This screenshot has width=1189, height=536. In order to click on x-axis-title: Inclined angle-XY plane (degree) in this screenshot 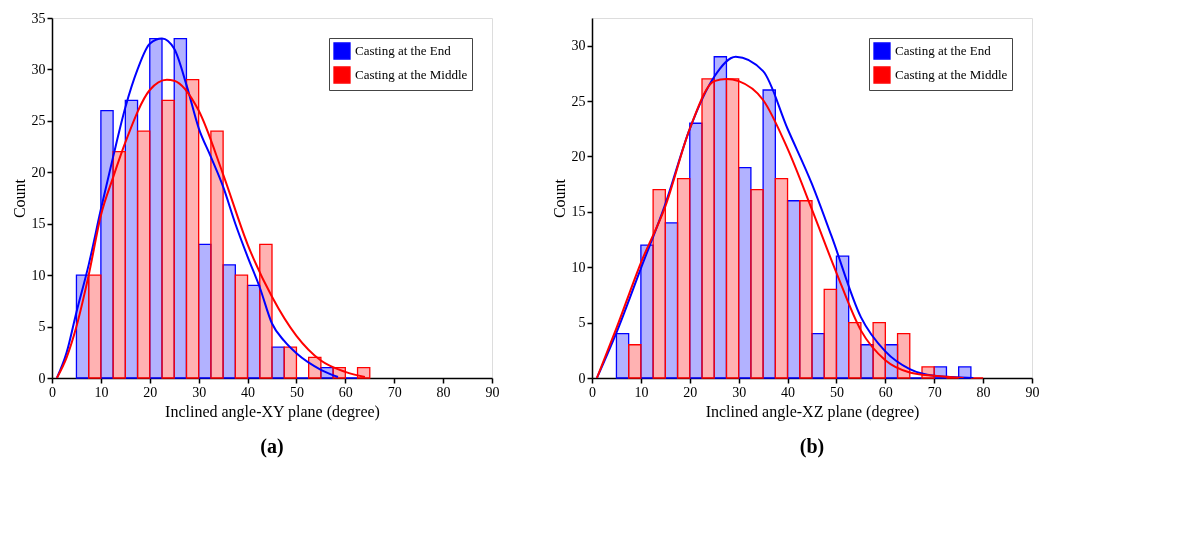, I will do `click(272, 411)`.